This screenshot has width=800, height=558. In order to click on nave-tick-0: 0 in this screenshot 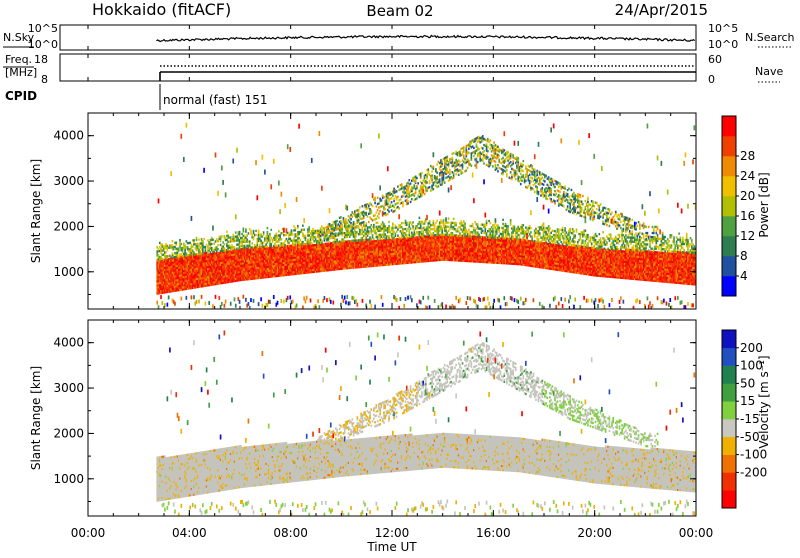, I will do `click(711, 79)`.